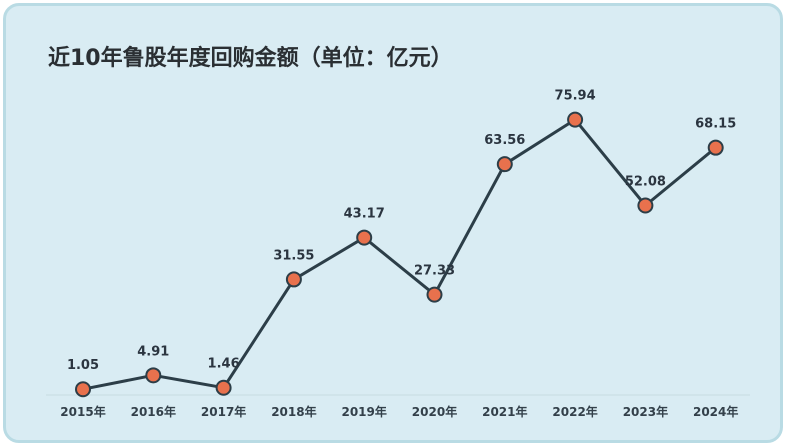 This screenshot has height=446, width=786. What do you see at coordinates (250, 58) in the screenshot?
I see `chart-title: 近10年鲁股年度回购金额（单位：亿元）` at bounding box center [250, 58].